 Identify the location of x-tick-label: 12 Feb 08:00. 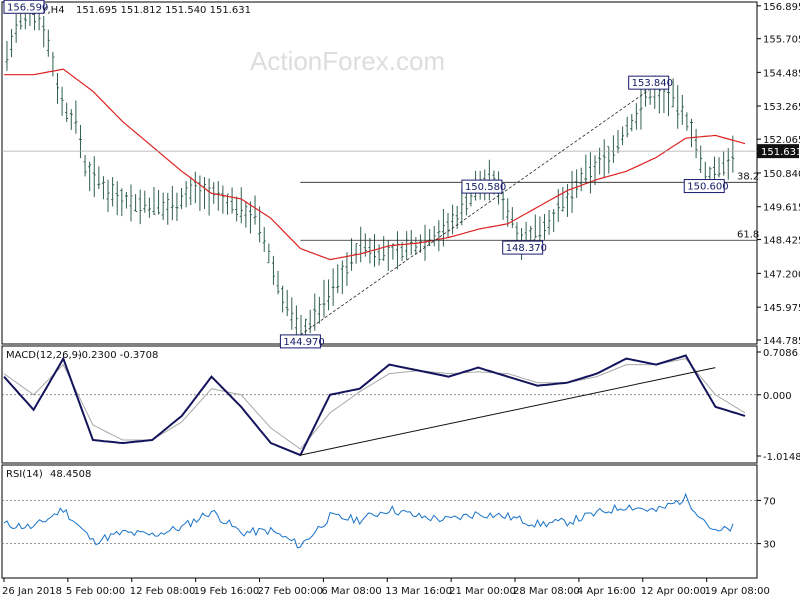
(163, 591).